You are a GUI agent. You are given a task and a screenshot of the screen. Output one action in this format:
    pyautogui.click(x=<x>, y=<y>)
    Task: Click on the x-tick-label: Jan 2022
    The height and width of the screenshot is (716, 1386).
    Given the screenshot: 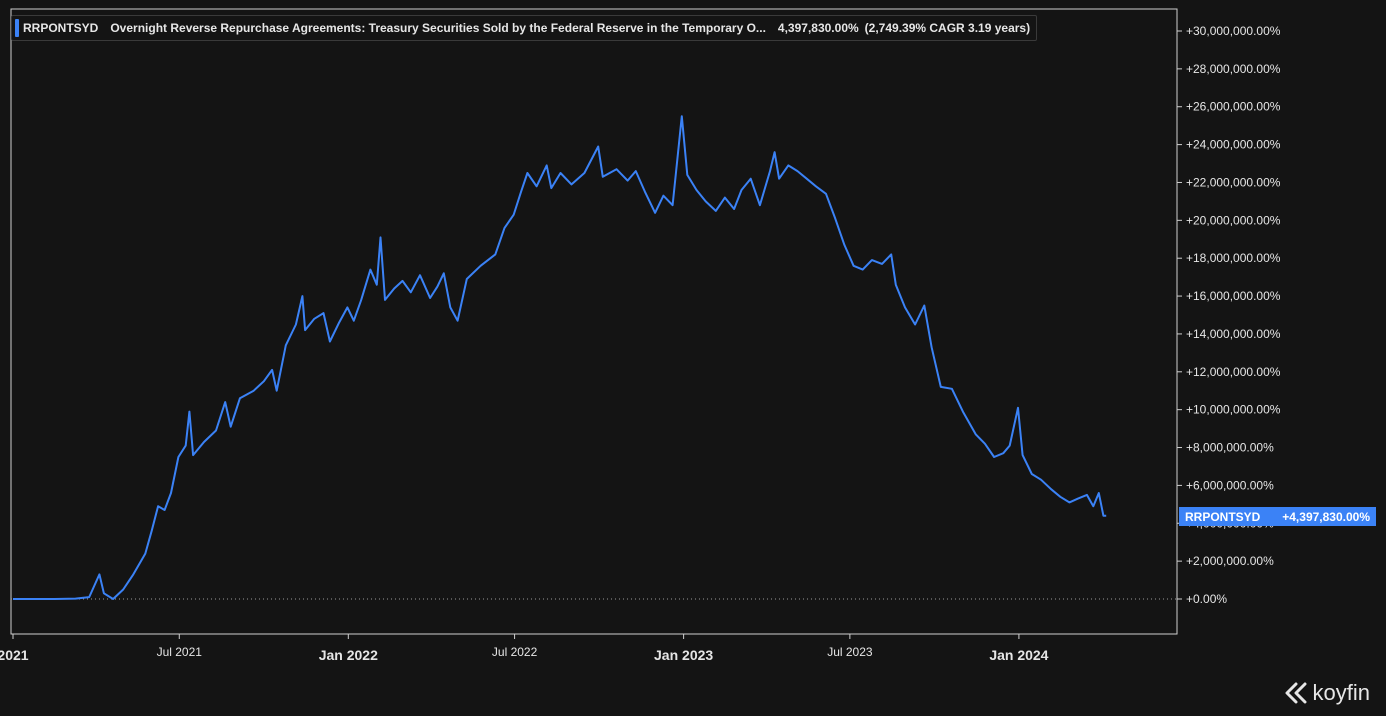 What is the action you would take?
    pyautogui.click(x=348, y=655)
    